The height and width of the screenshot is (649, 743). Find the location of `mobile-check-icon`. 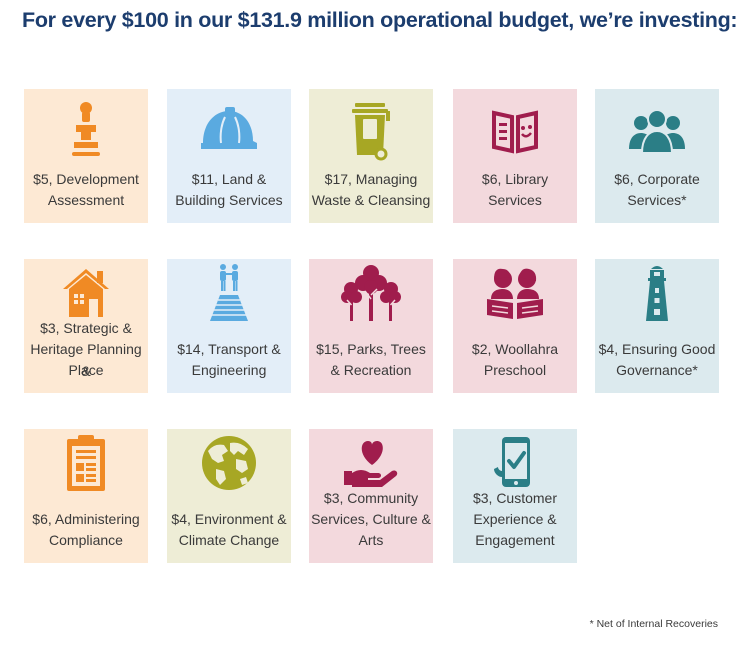

mobile-check-icon is located at coordinates (512, 462).